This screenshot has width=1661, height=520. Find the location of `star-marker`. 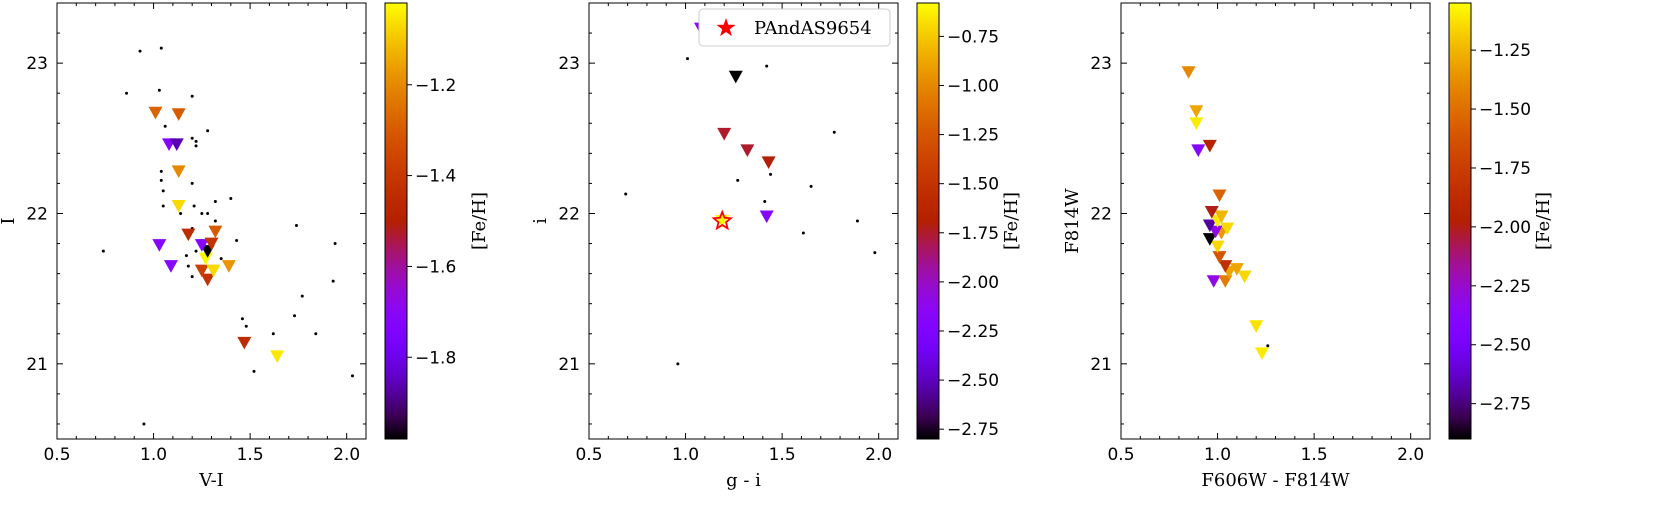

star-marker is located at coordinates (722, 220).